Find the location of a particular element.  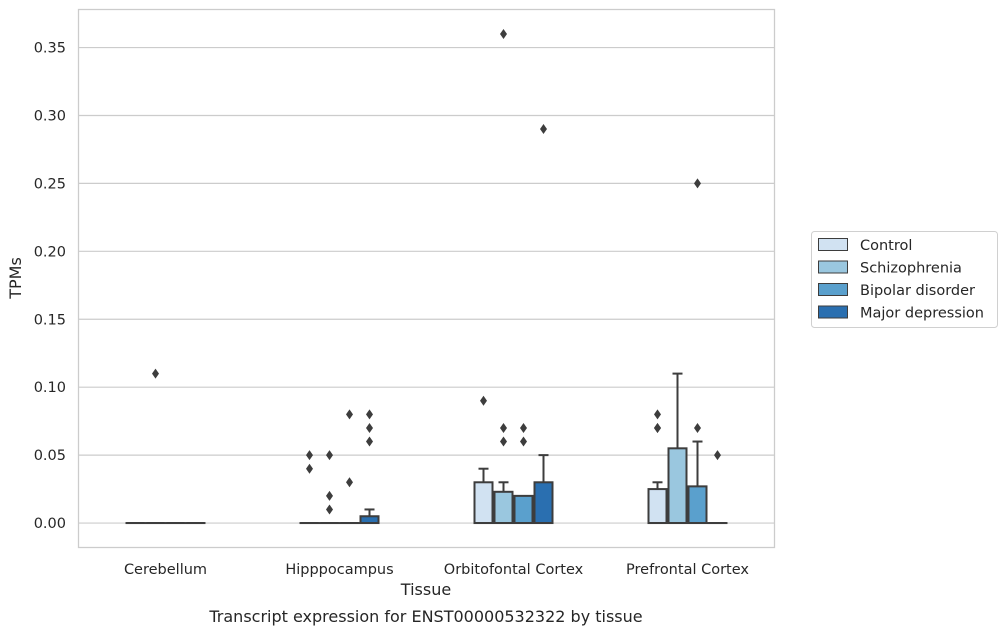

y-tick-label: 0.00 is located at coordinates (50, 524).